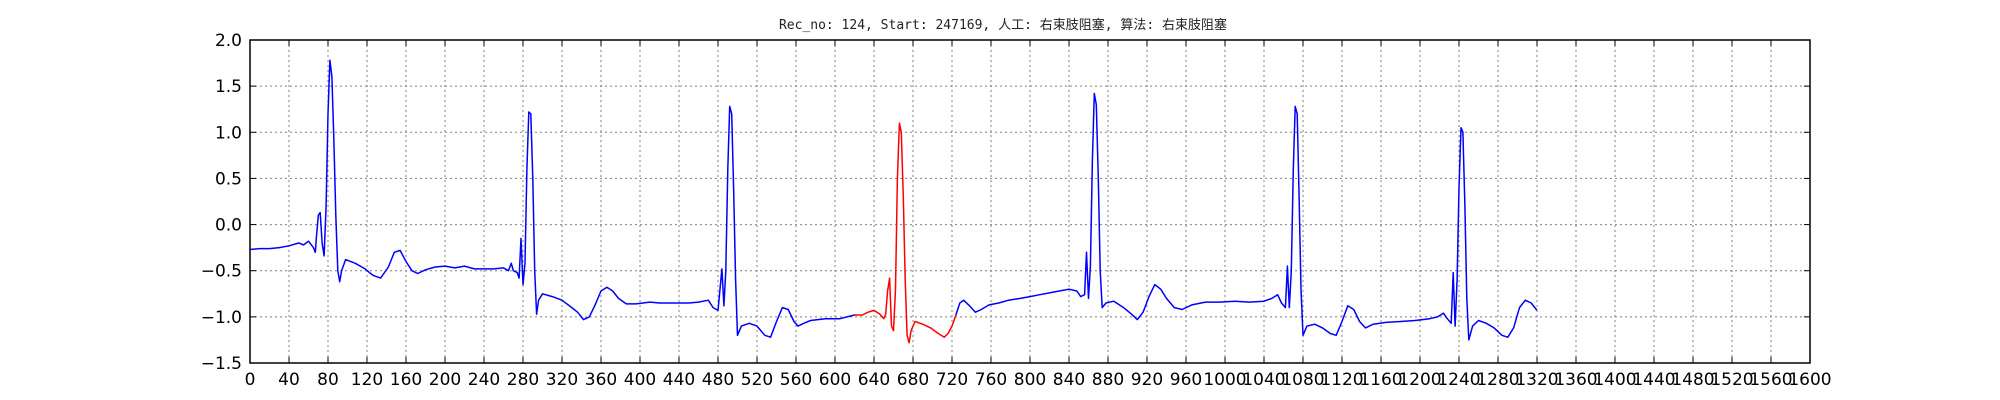 This screenshot has width=2000, height=400. What do you see at coordinates (640, 380) in the screenshot?
I see `x-tick-label: 400` at bounding box center [640, 380].